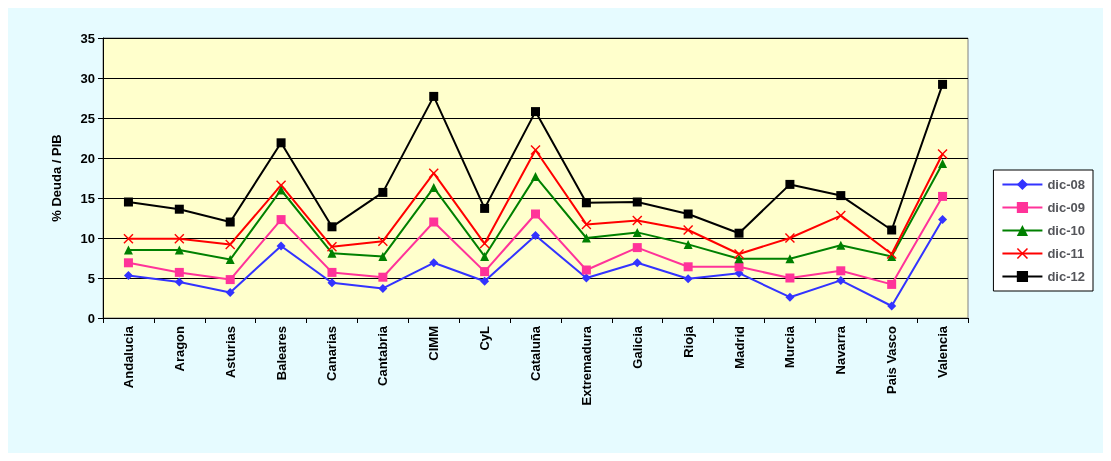 The width and height of the screenshot is (1111, 461). I want to click on y-tick-label: 35, so click(87, 38).